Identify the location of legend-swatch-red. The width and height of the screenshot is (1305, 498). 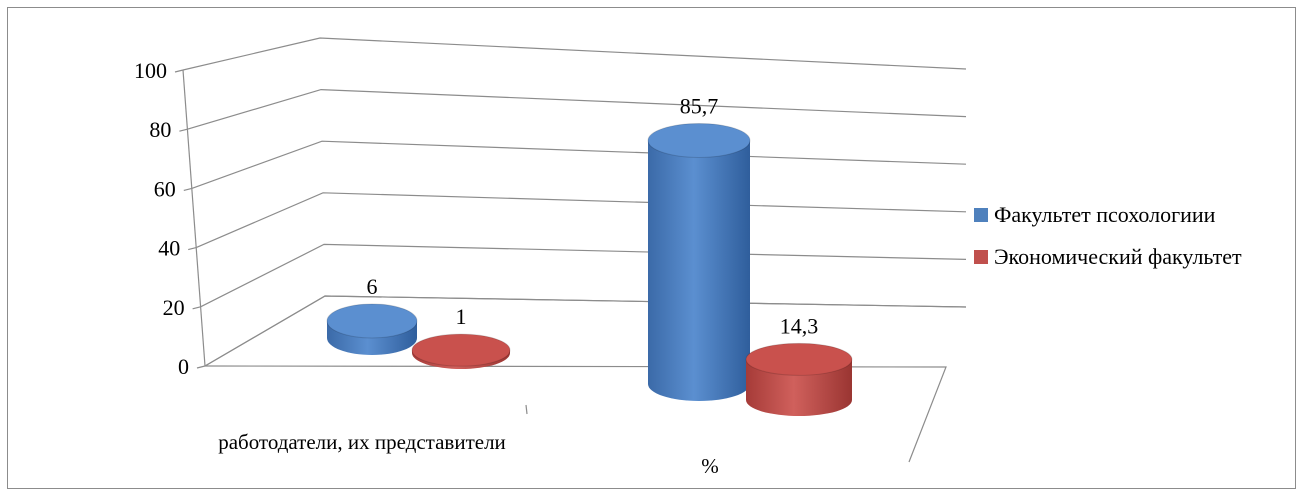
(981, 257).